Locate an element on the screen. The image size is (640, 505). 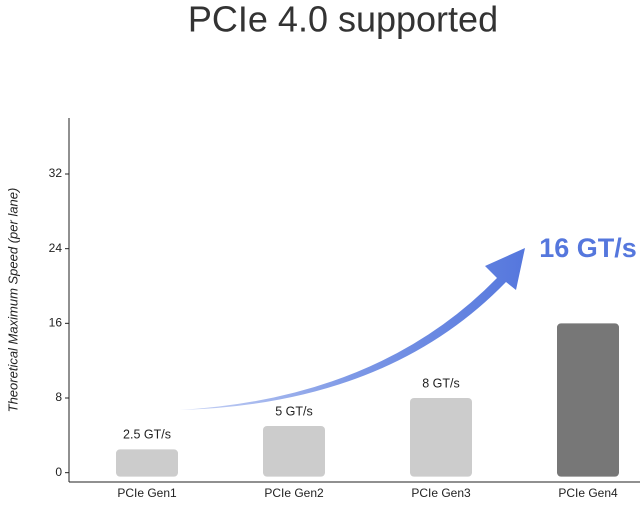
x-tick-label: PCIe Gen4 is located at coordinates (588, 493).